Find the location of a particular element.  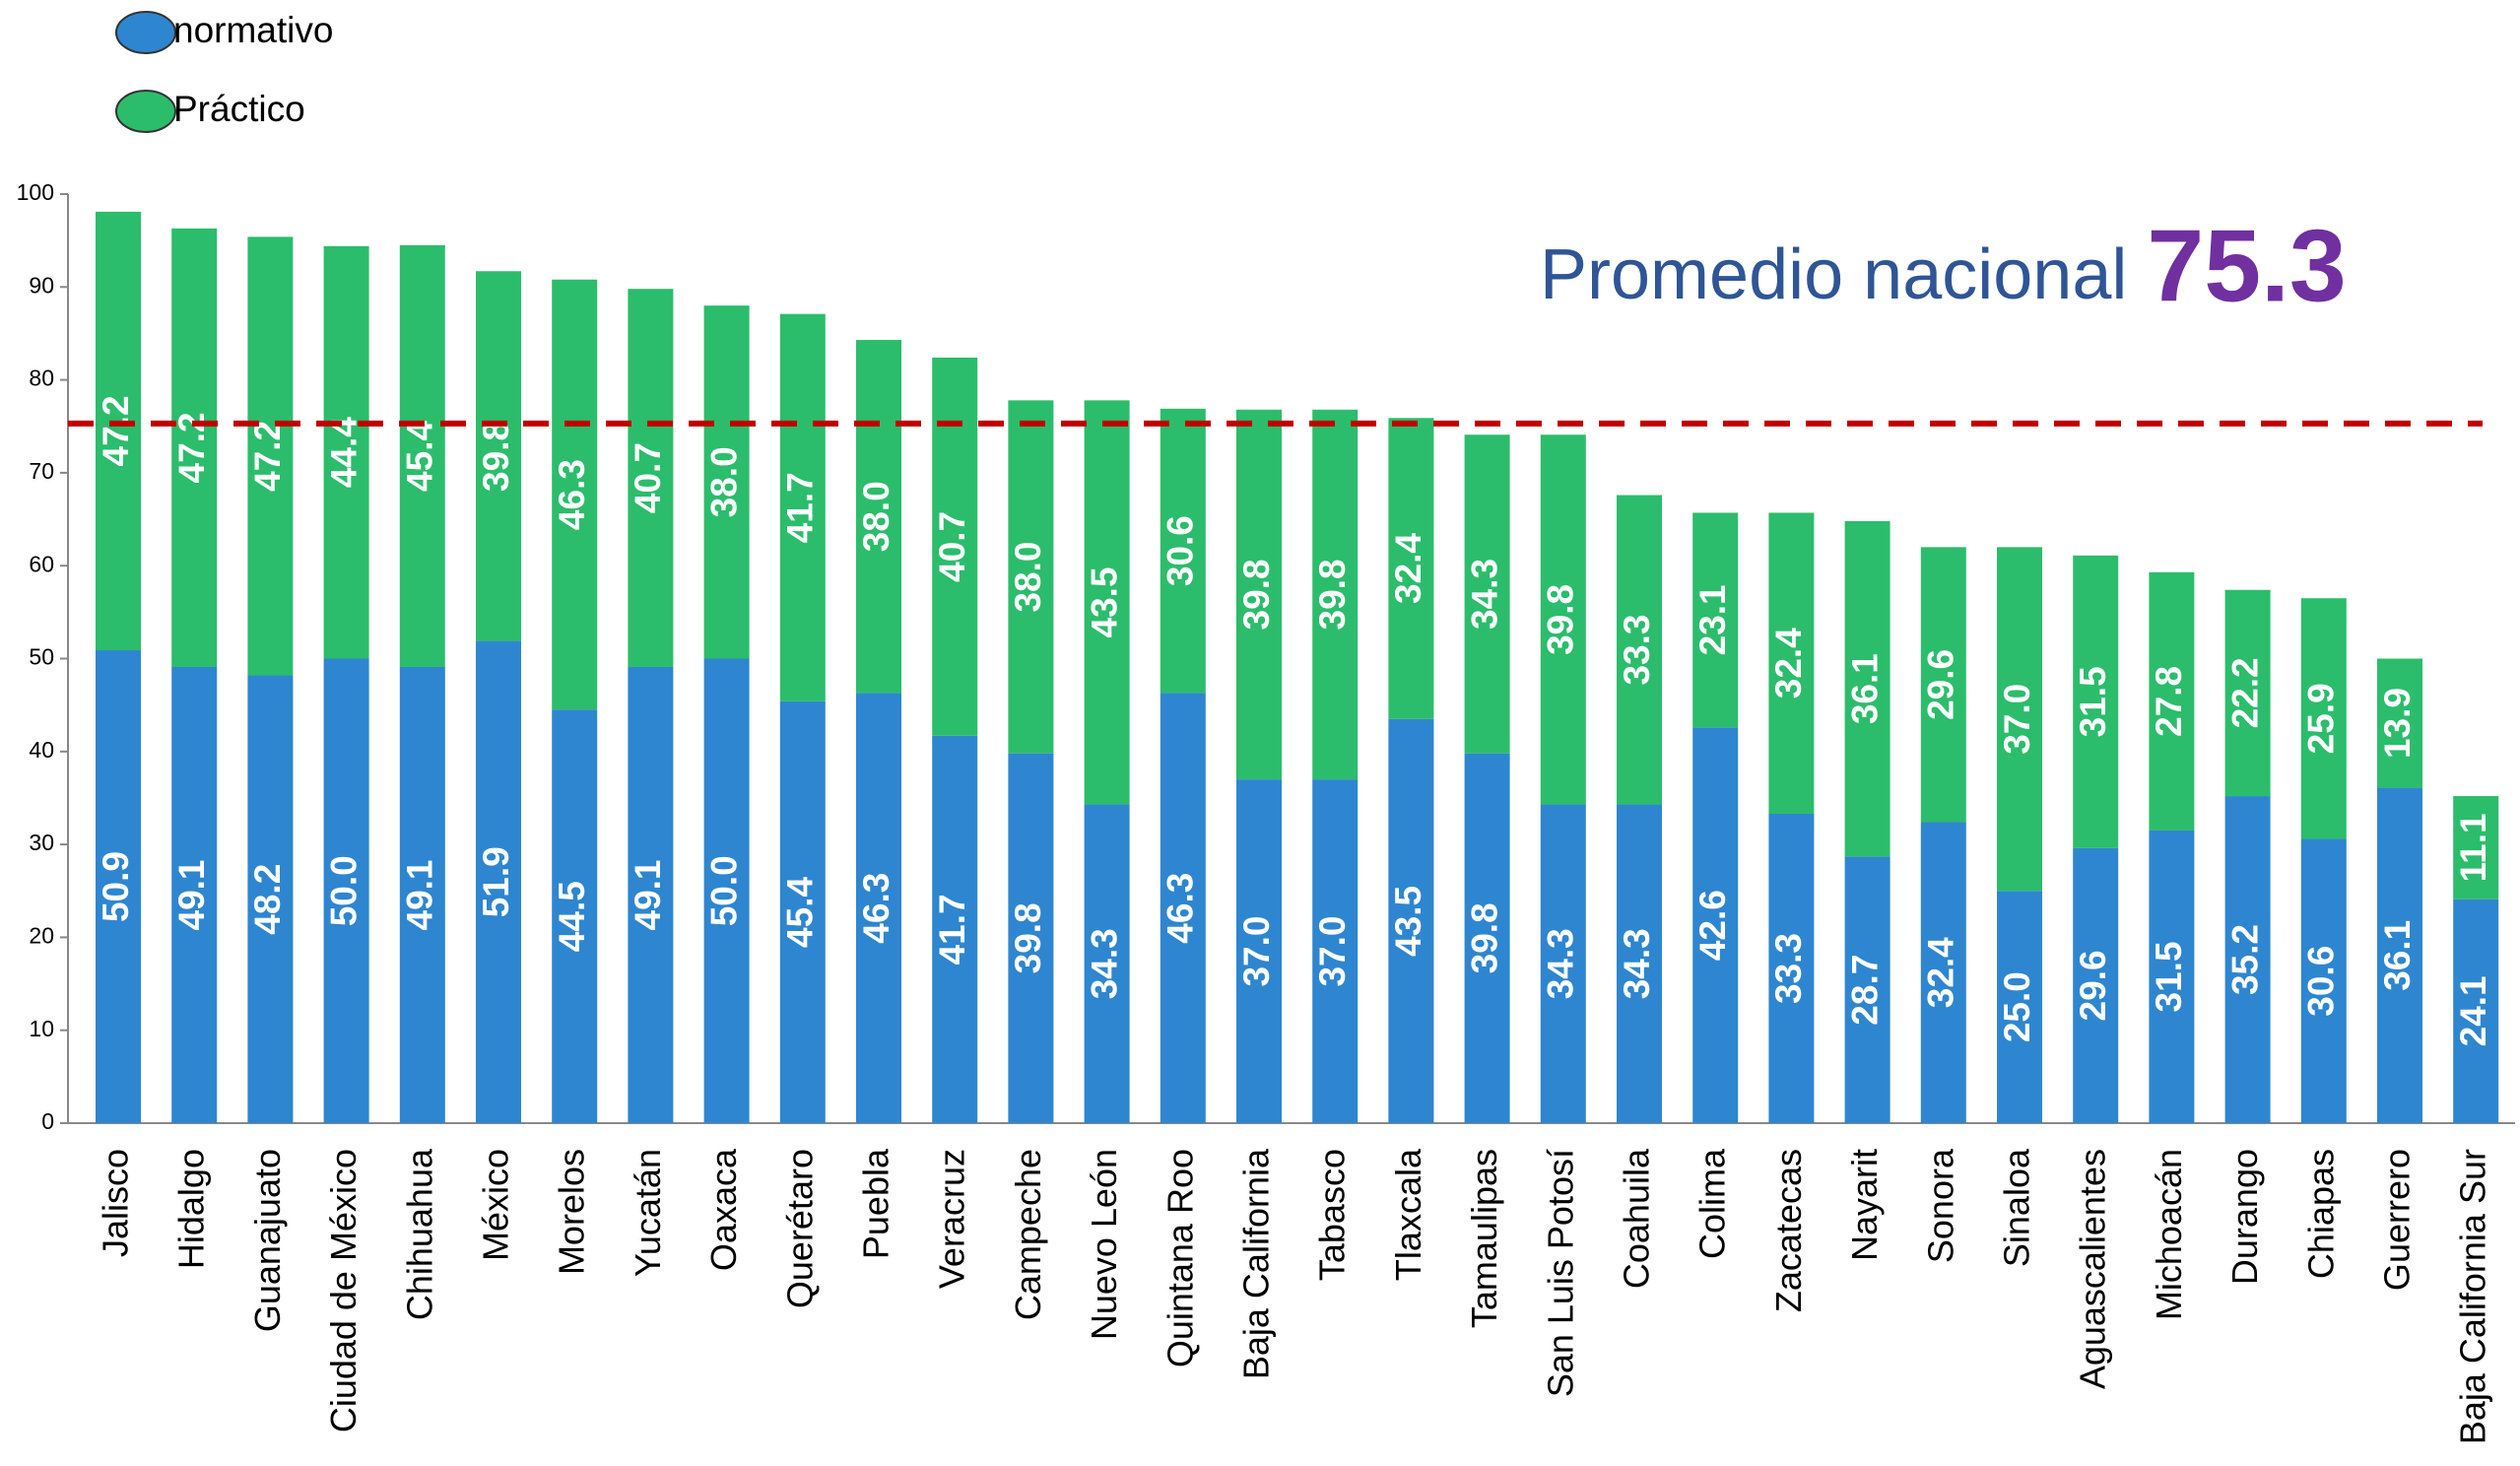

y-tick-label: 60 is located at coordinates (41, 563).